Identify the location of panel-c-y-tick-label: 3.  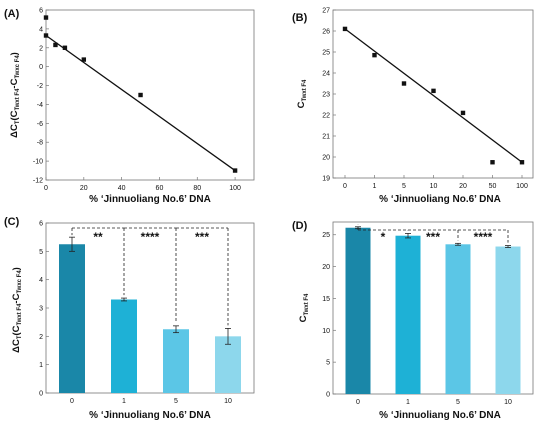
(41, 309).